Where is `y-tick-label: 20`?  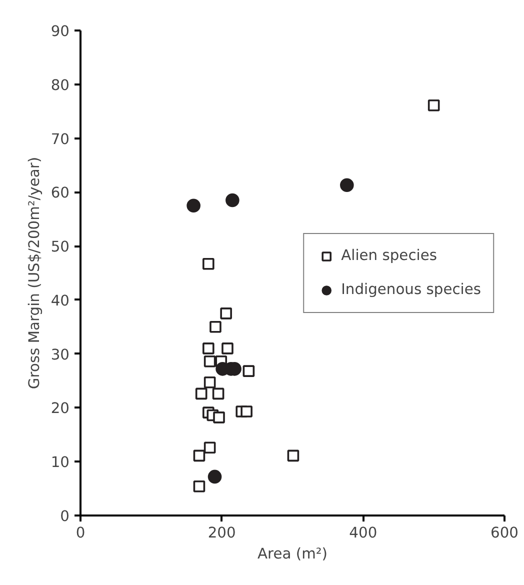 y-tick-label: 20 is located at coordinates (60, 409).